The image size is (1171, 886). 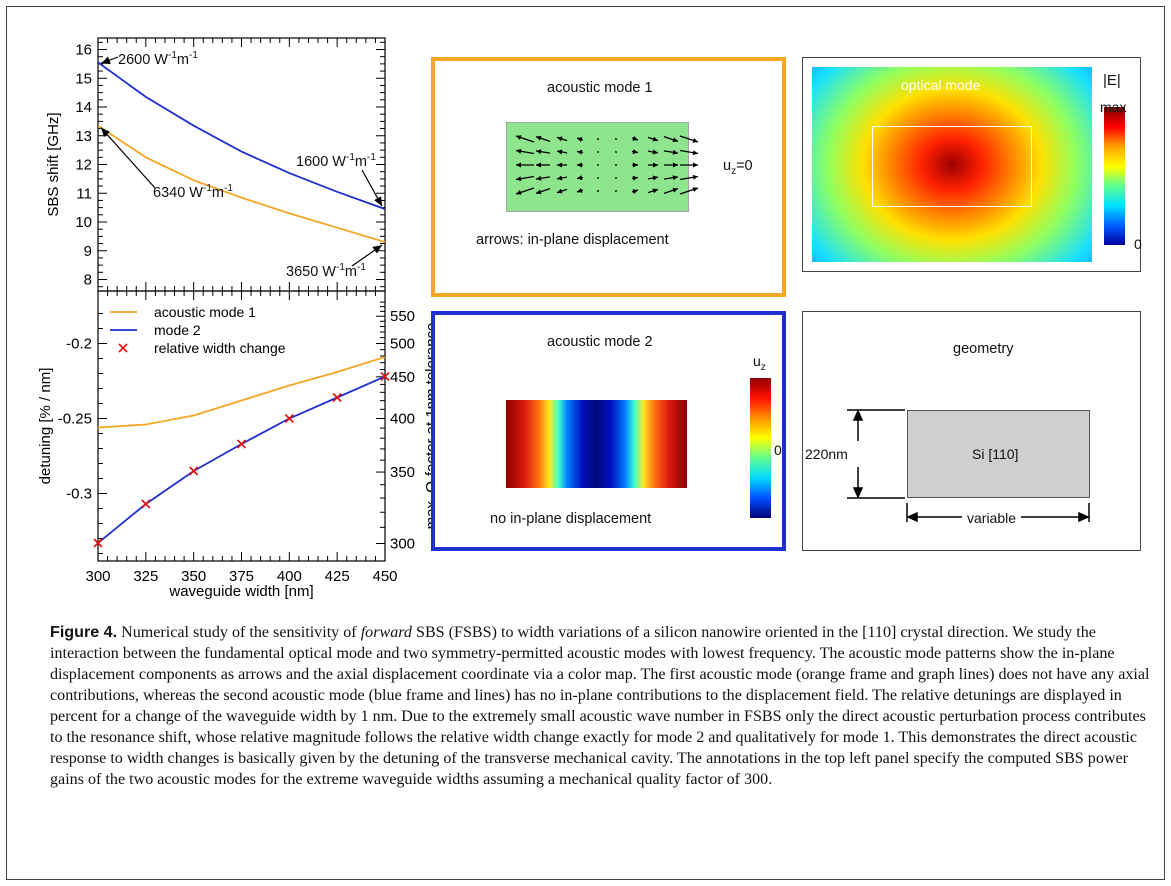 I want to click on top-chart: 8 9 10 11 12 13 14 15 16 SBS shift [GHz], so click(x=215, y=164).